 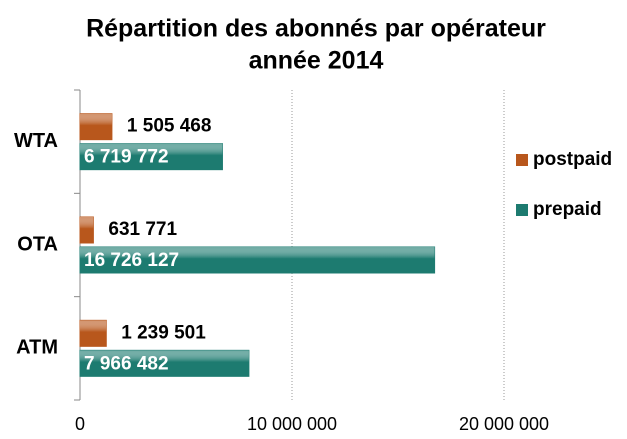 What do you see at coordinates (37, 244) in the screenshot?
I see `y-tick-label: OTA` at bounding box center [37, 244].